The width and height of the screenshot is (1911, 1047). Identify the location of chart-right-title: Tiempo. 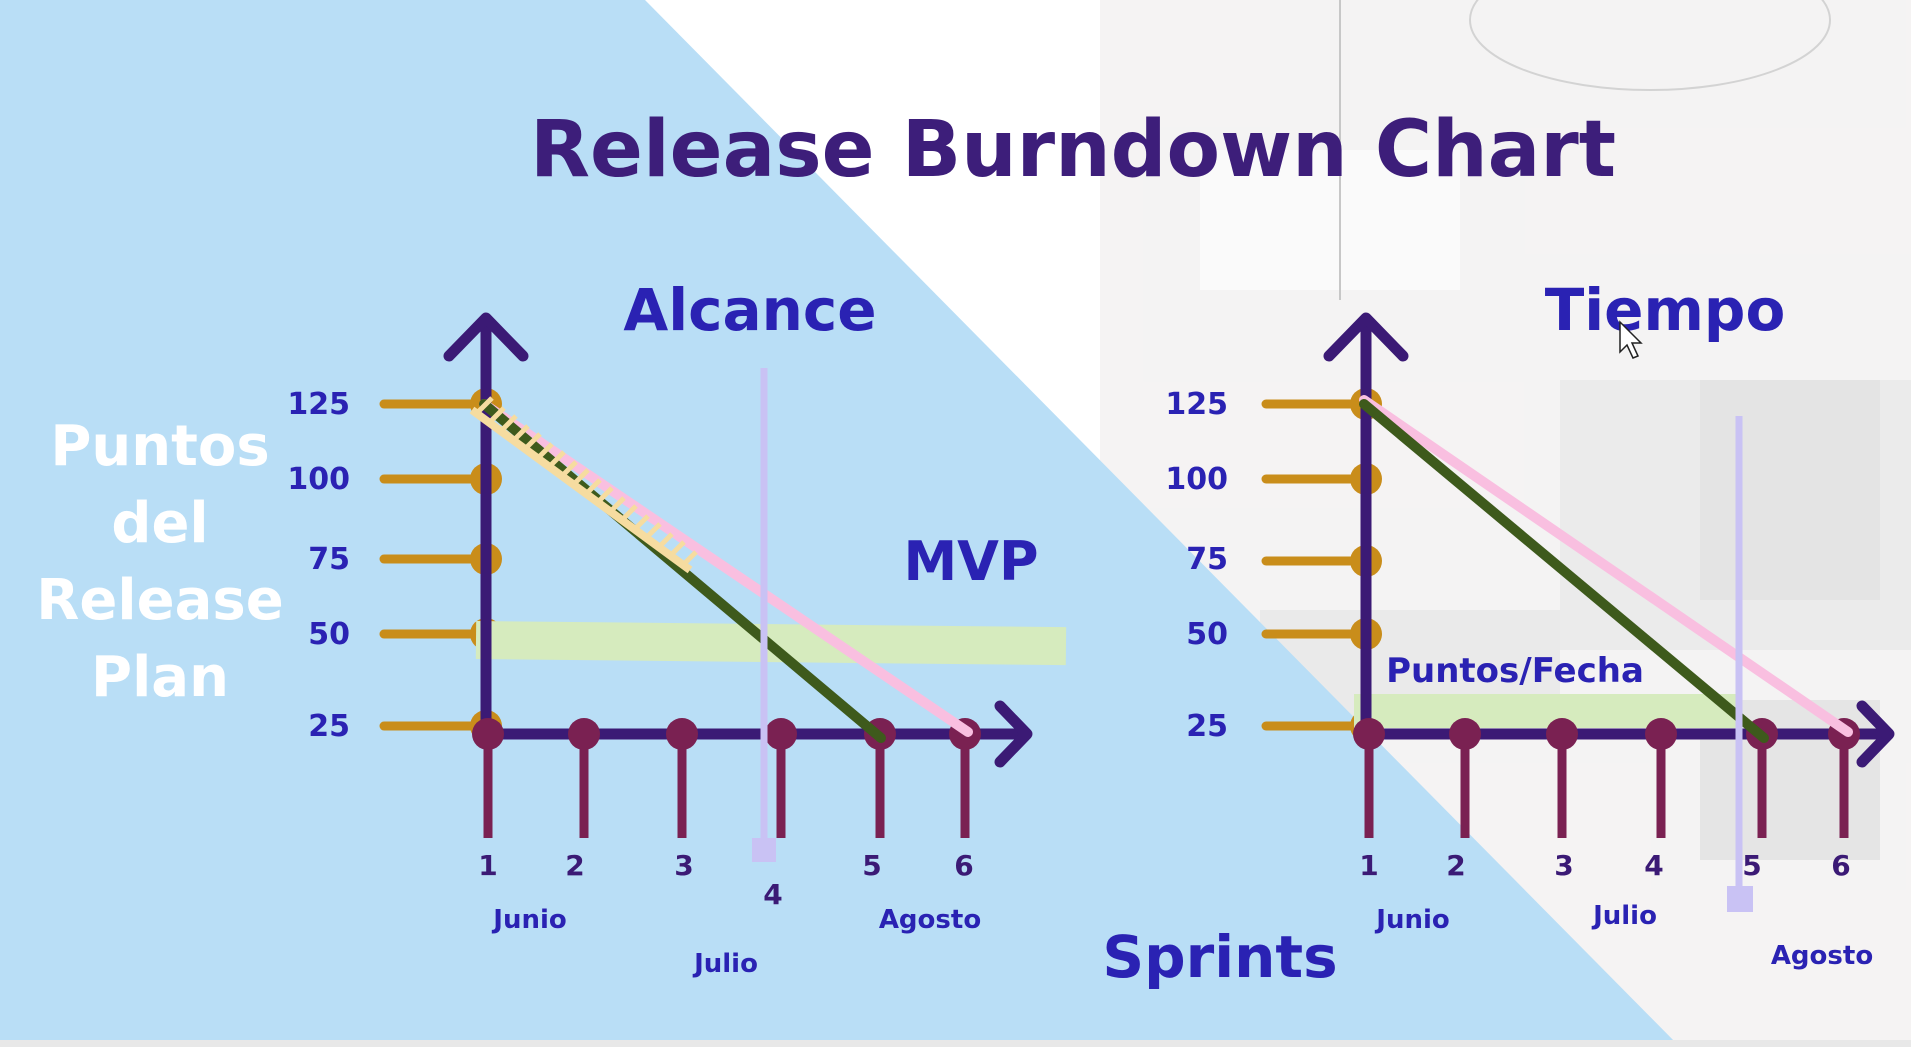
(1665, 310).